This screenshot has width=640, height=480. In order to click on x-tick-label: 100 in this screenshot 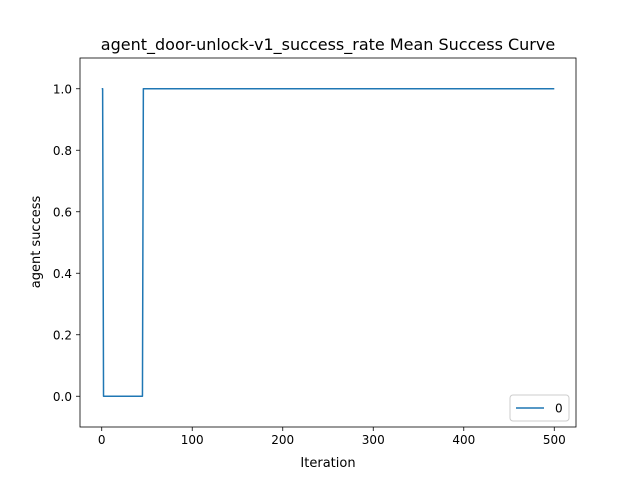, I will do `click(192, 440)`.